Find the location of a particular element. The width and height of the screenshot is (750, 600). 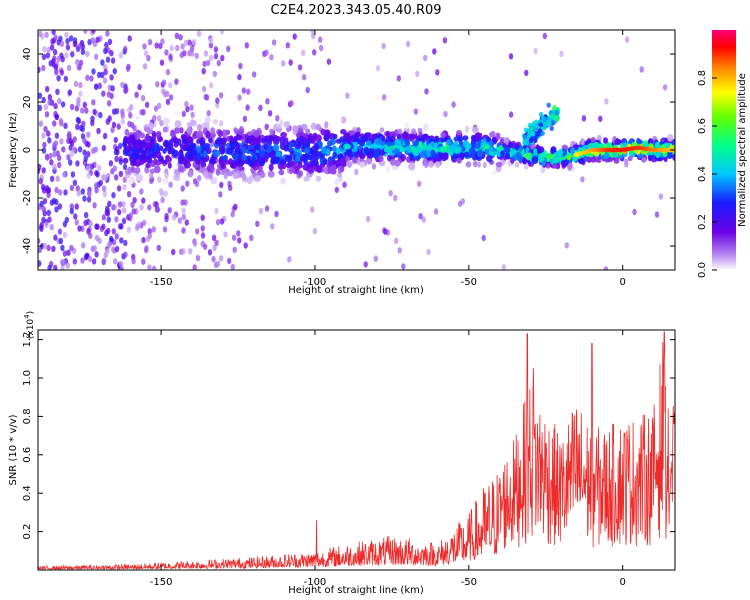

snr-y-scale-base: (x10 is located at coordinates (31, 329).